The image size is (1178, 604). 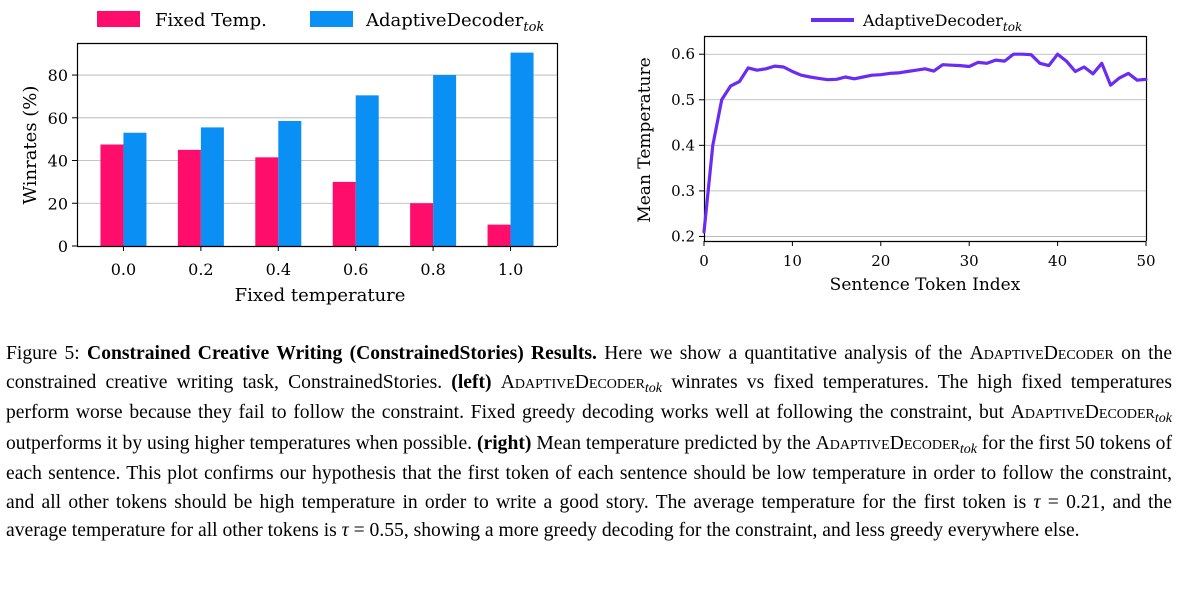 What do you see at coordinates (969, 261) in the screenshot?
I see `right-x-tick-label: 30` at bounding box center [969, 261].